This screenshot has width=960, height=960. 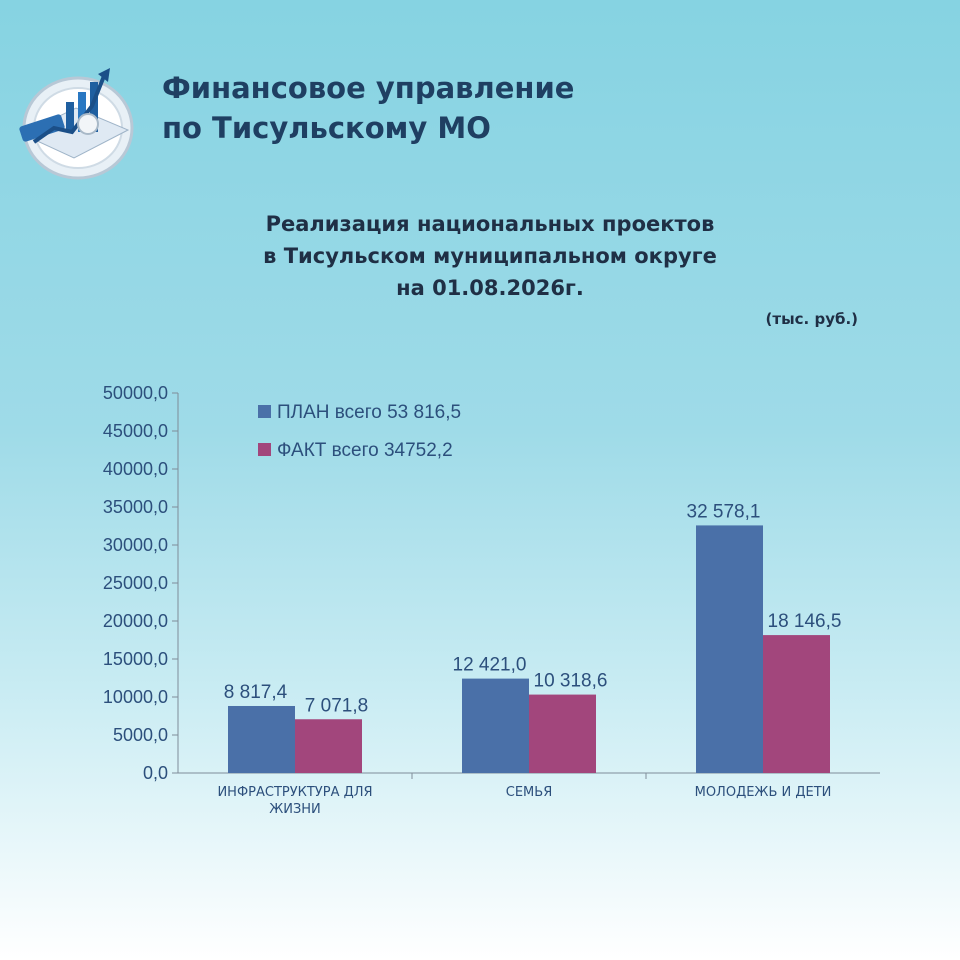 What do you see at coordinates (369, 412) in the screenshot?
I see `legend-label: ПЛАН всего 53 816,5` at bounding box center [369, 412].